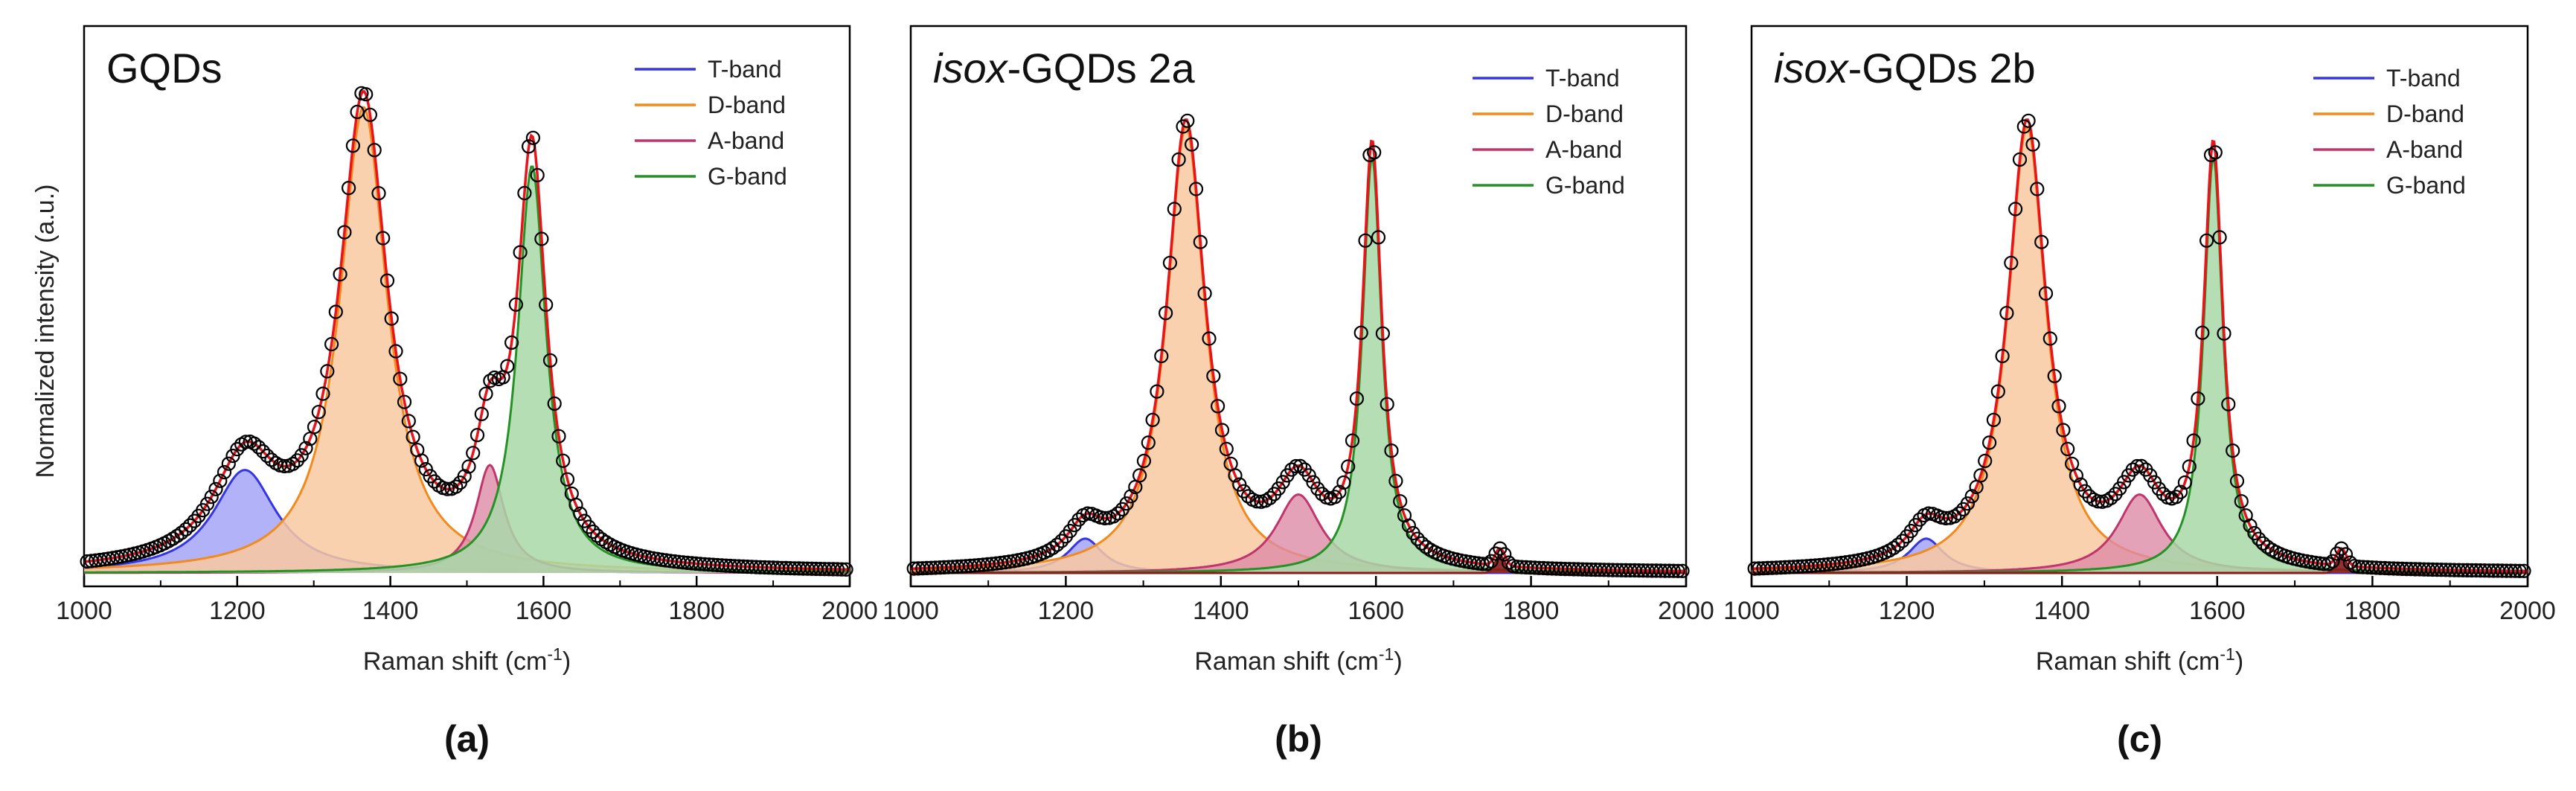 The width and height of the screenshot is (2576, 791). What do you see at coordinates (467, 739) in the screenshot?
I see `panel-label: (a)` at bounding box center [467, 739].